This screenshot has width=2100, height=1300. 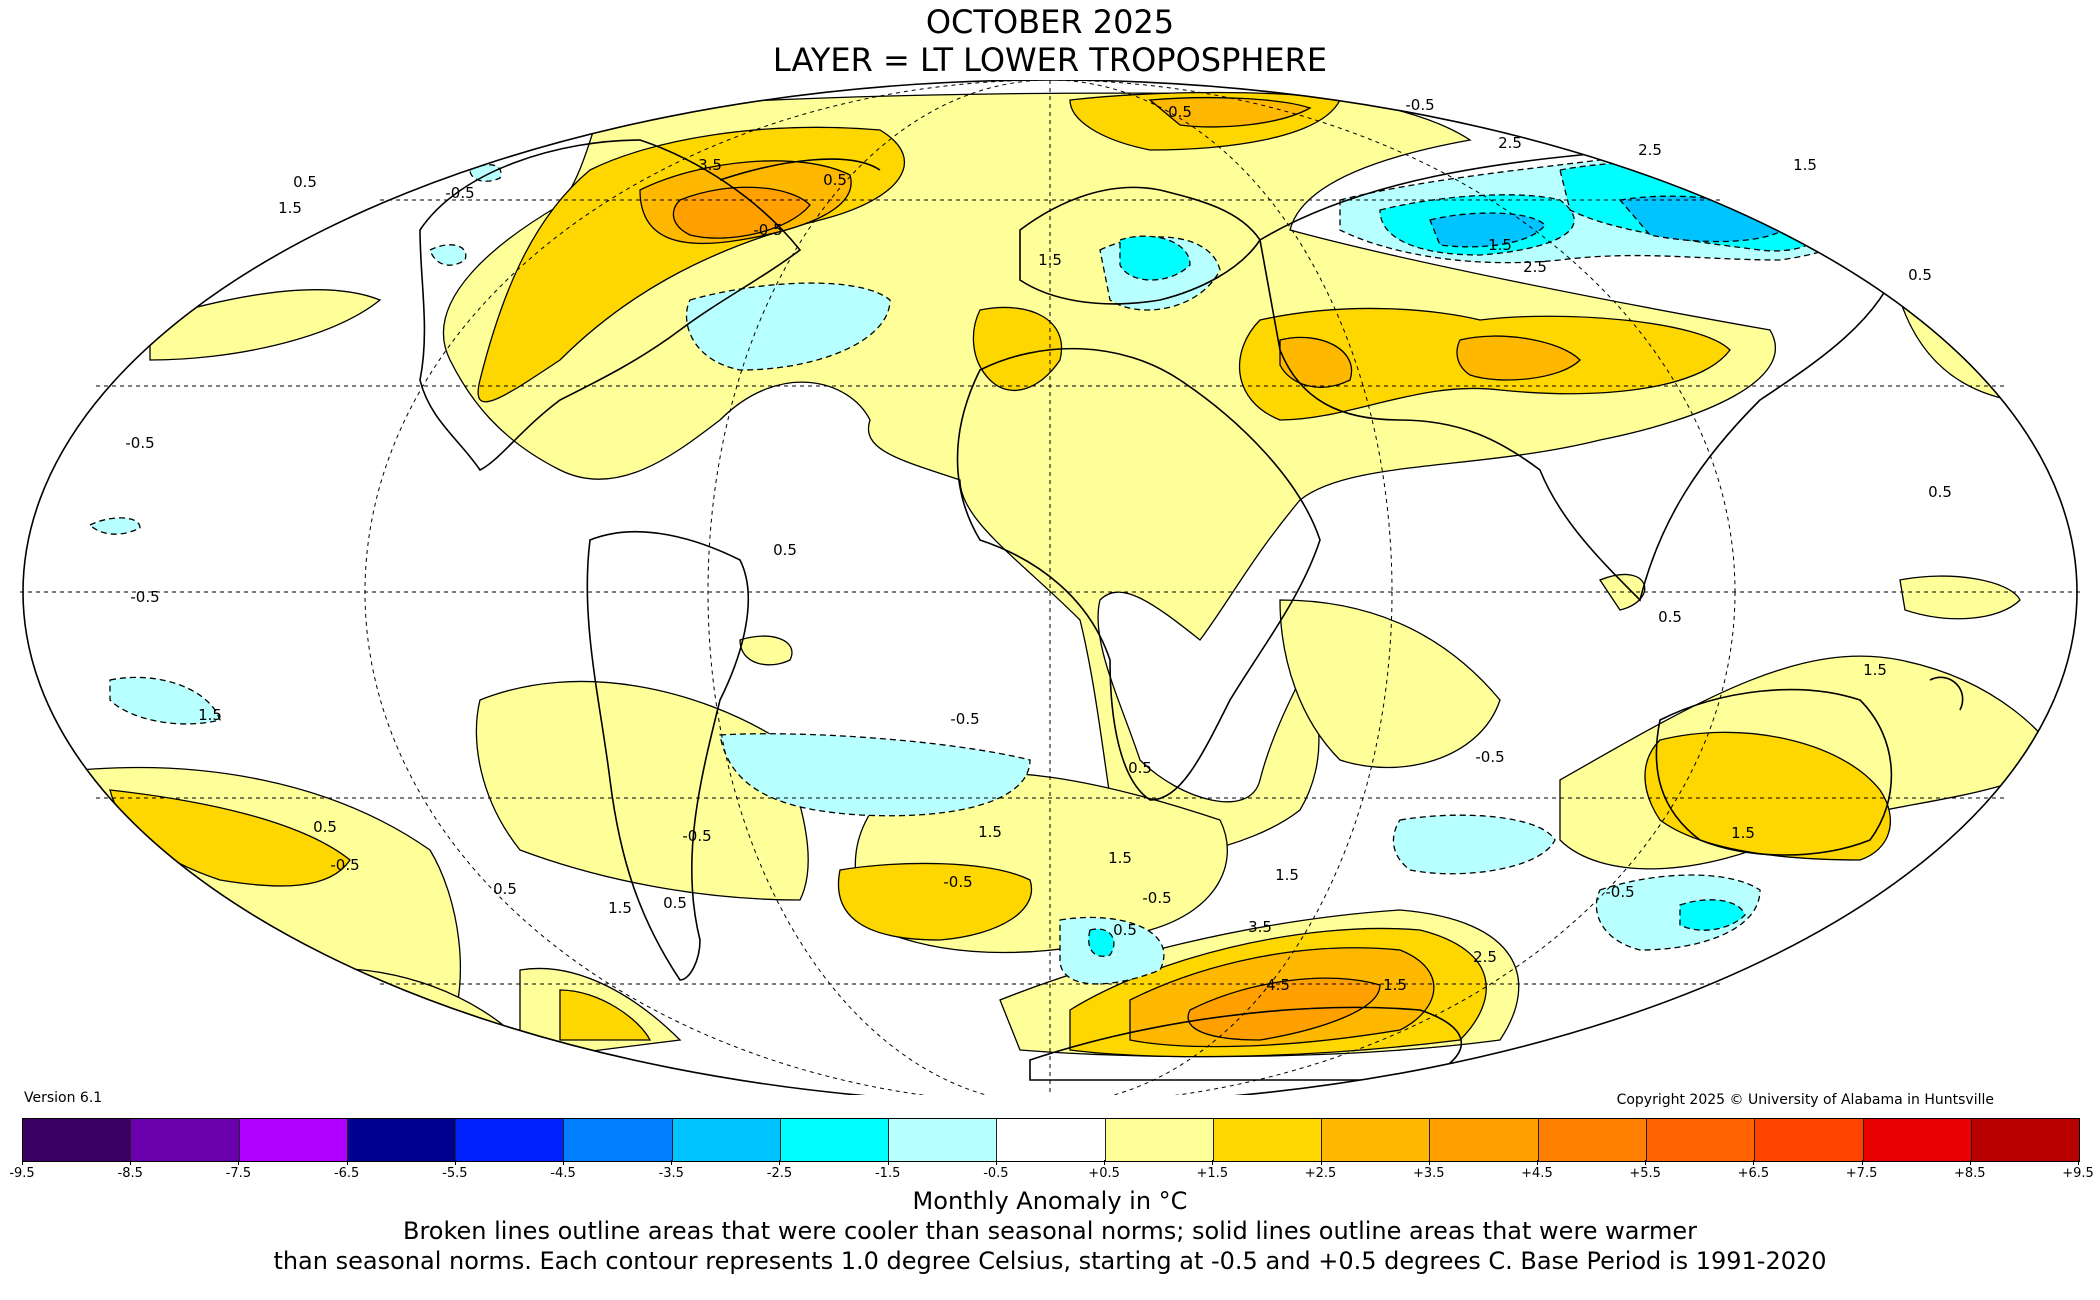 I want to click on colorbar-tick-label: -3.5, so click(x=671, y=1173).